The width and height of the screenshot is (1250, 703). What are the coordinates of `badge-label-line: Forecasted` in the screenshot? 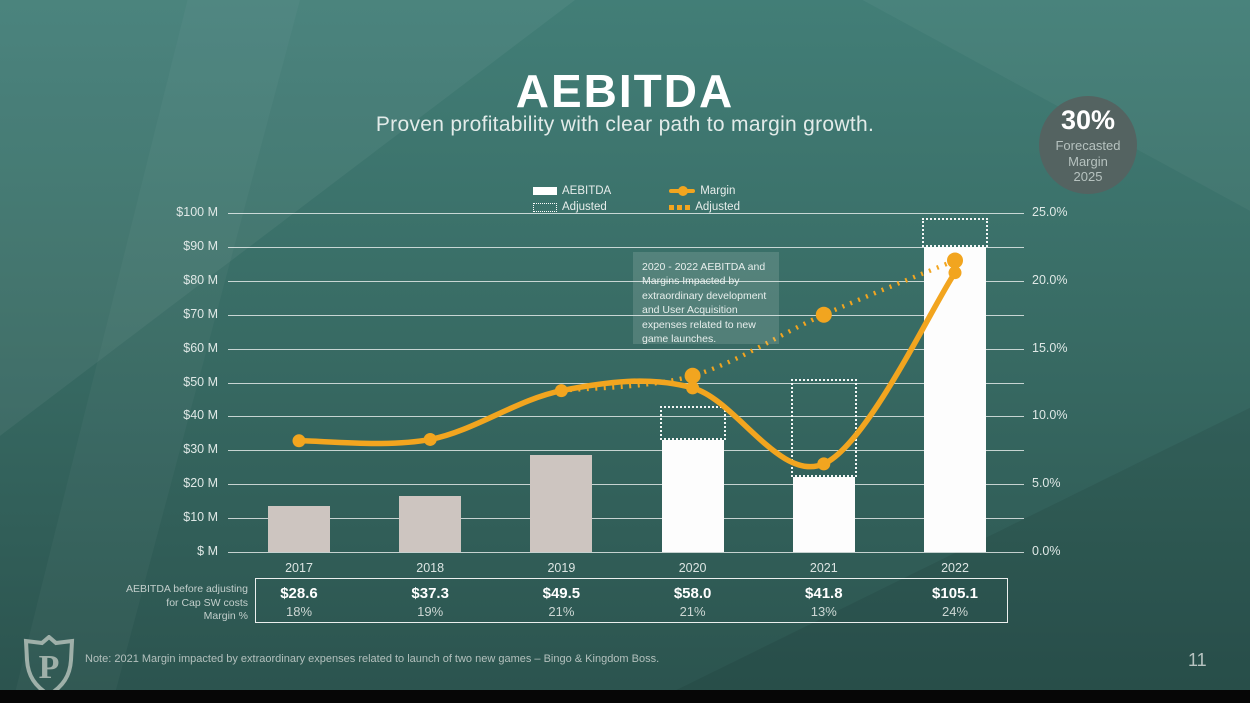 It's located at (1088, 145).